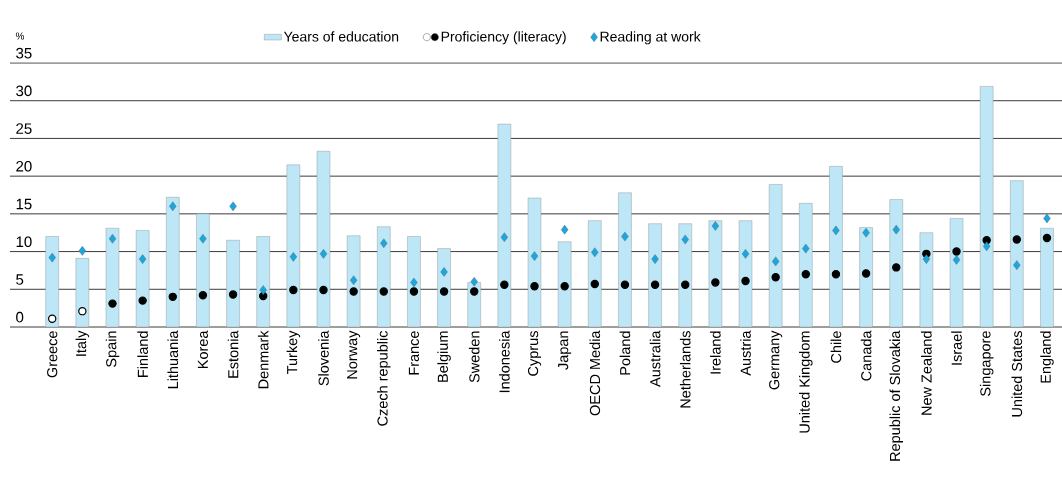  I want to click on y-tick-label: 30, so click(24, 91).